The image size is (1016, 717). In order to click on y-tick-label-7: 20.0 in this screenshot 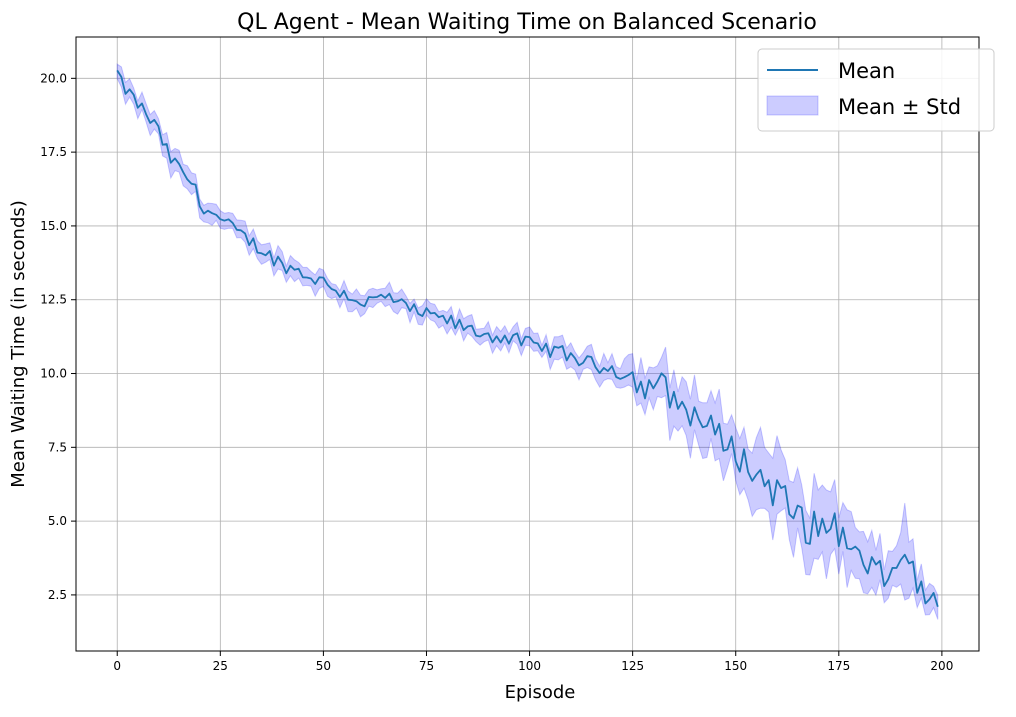, I will do `click(53, 78)`.